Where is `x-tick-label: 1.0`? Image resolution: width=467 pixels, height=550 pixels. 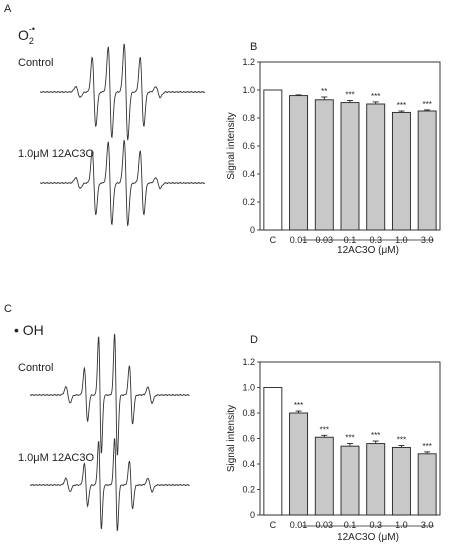 x-tick-label: 1.0 is located at coordinates (401, 525).